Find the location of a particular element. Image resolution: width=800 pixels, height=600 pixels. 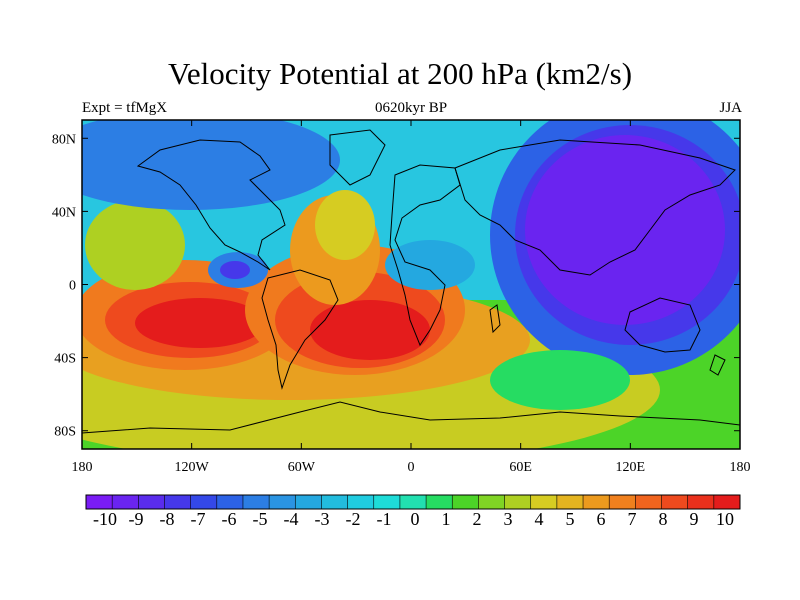

pacific-tongue is located at coordinates (135, 245).